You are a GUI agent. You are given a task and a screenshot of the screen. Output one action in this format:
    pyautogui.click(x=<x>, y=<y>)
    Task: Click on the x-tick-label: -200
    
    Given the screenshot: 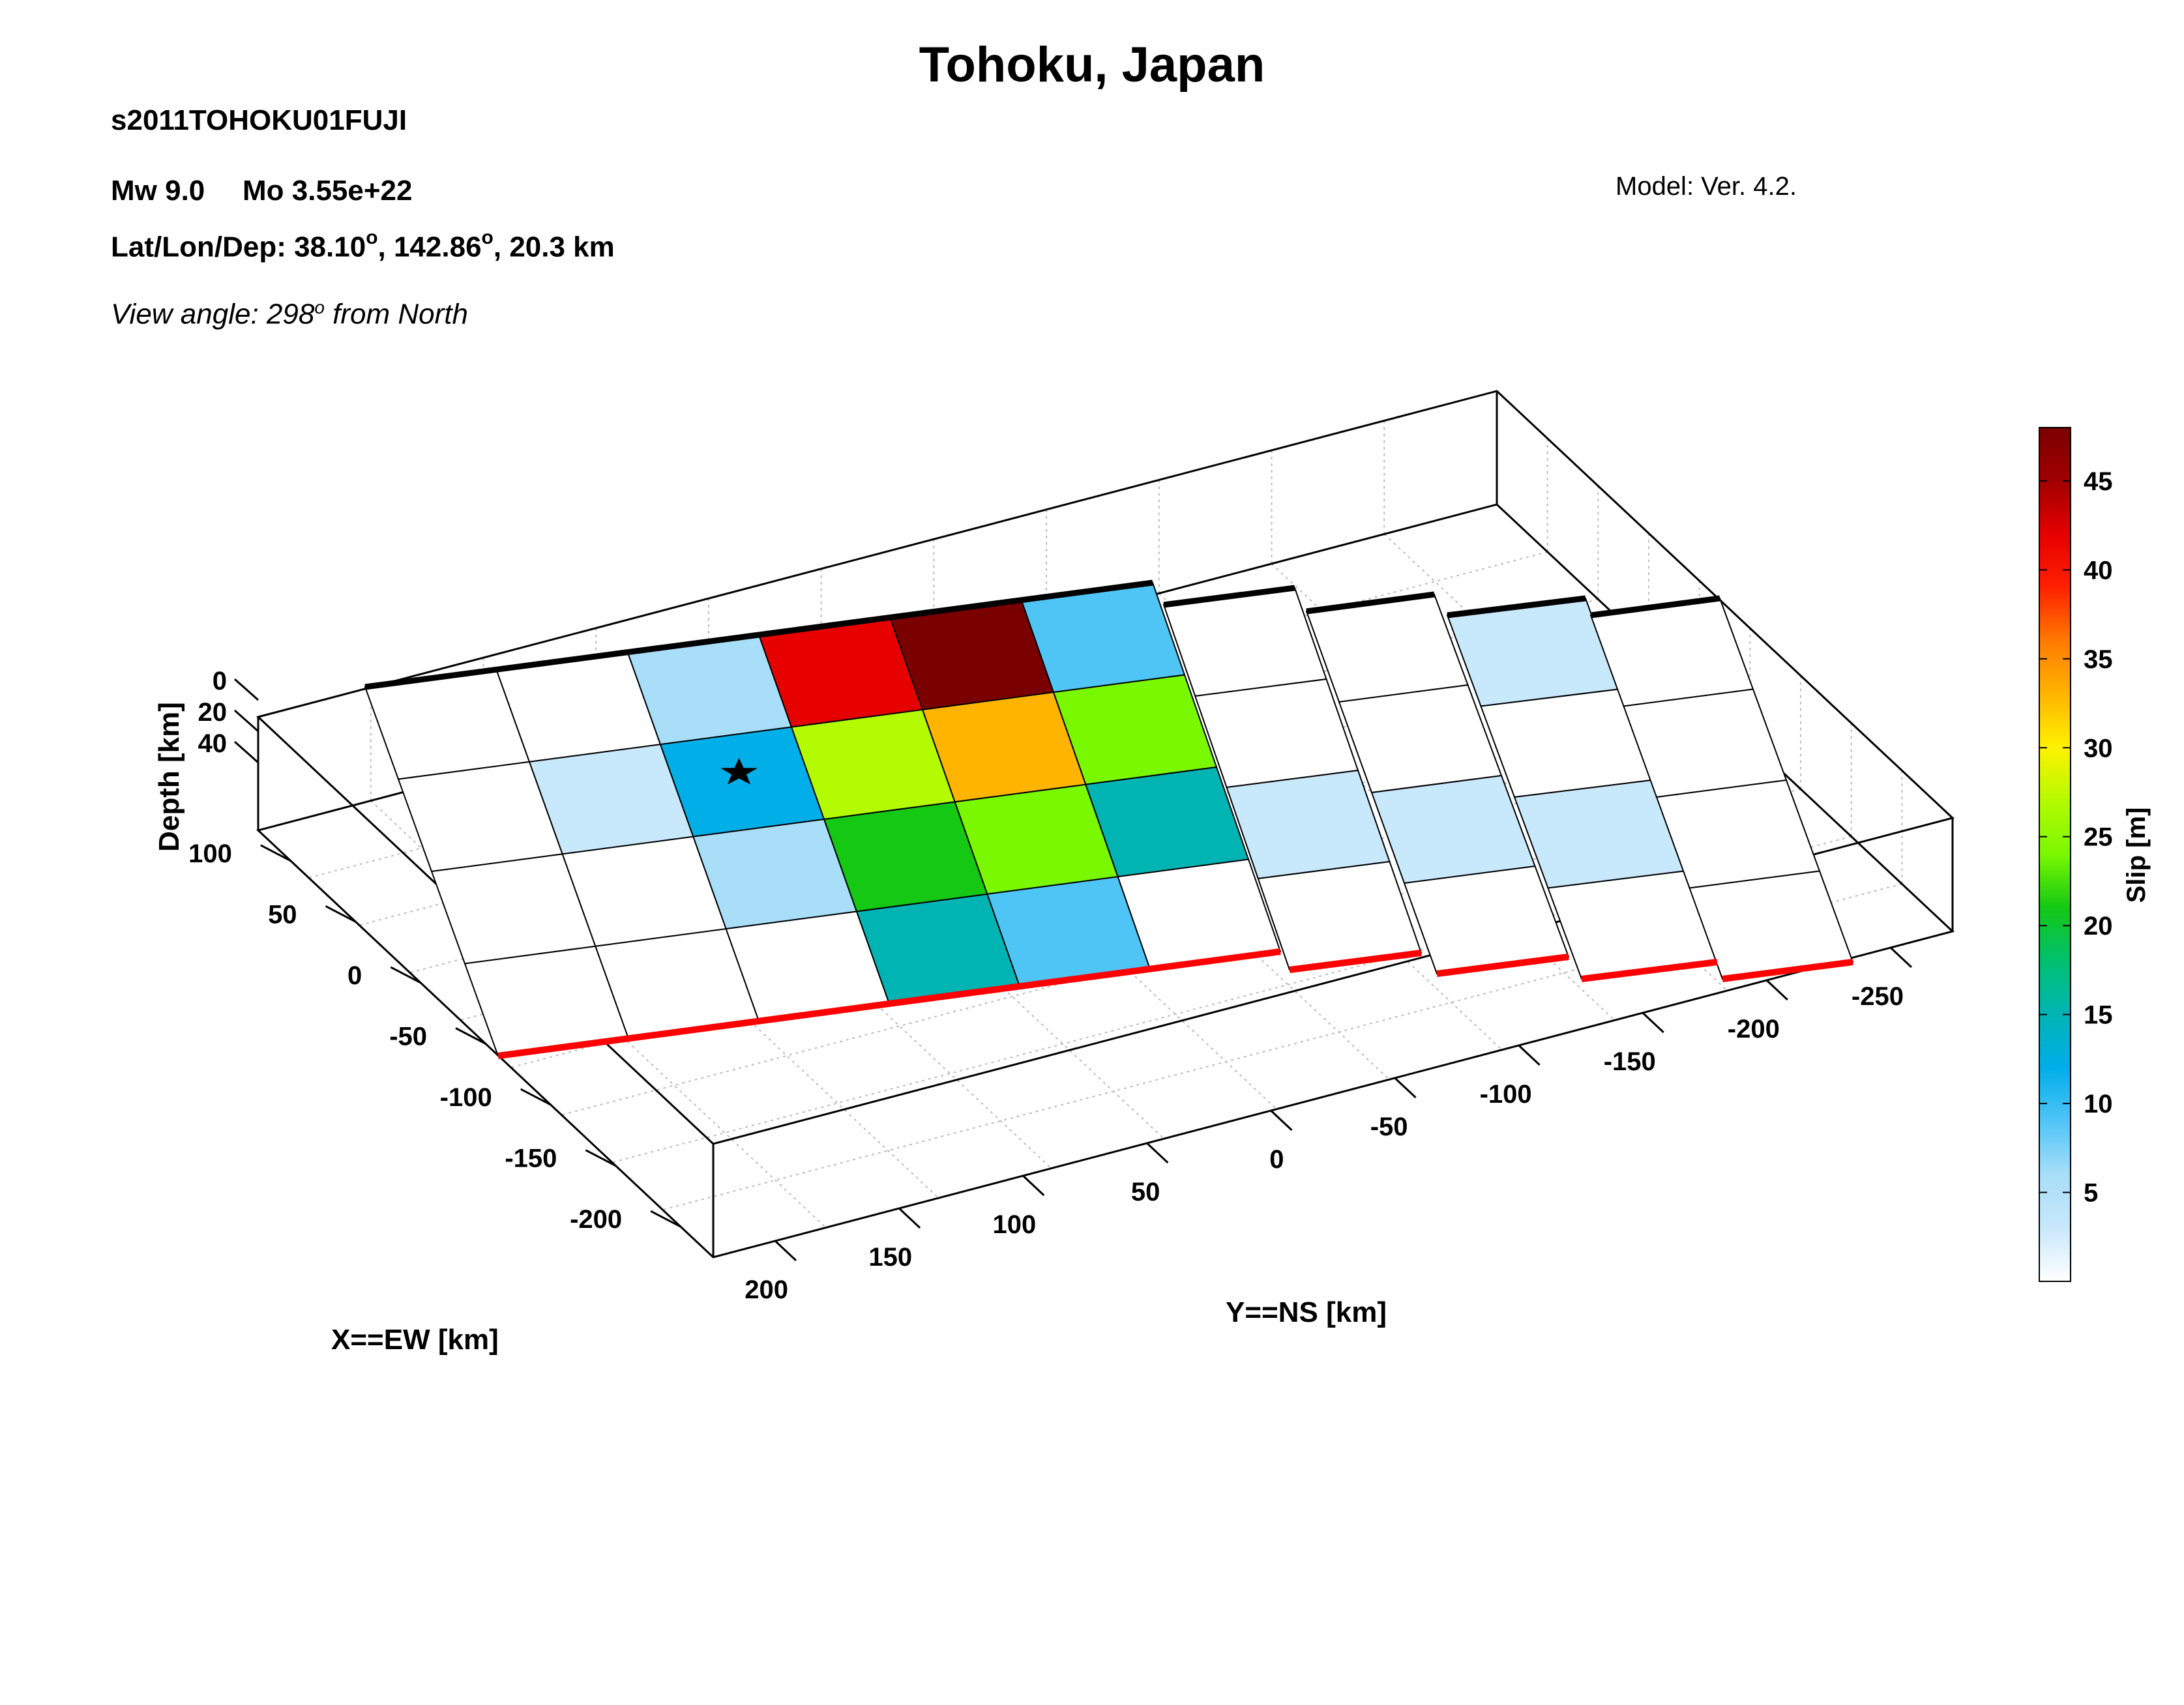 What is the action you would take?
    pyautogui.click(x=596, y=1219)
    